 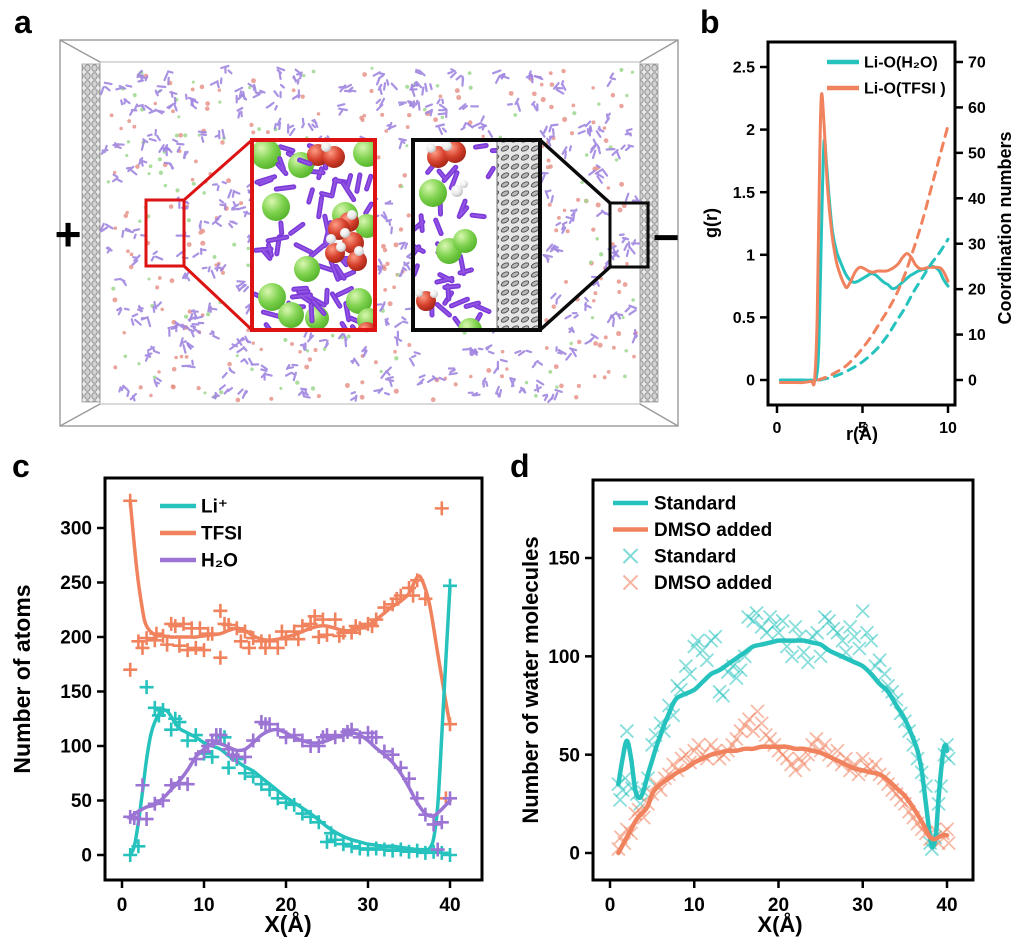 What do you see at coordinates (629, 235) in the screenshot?
I see `black-zoom-source-box` at bounding box center [629, 235].